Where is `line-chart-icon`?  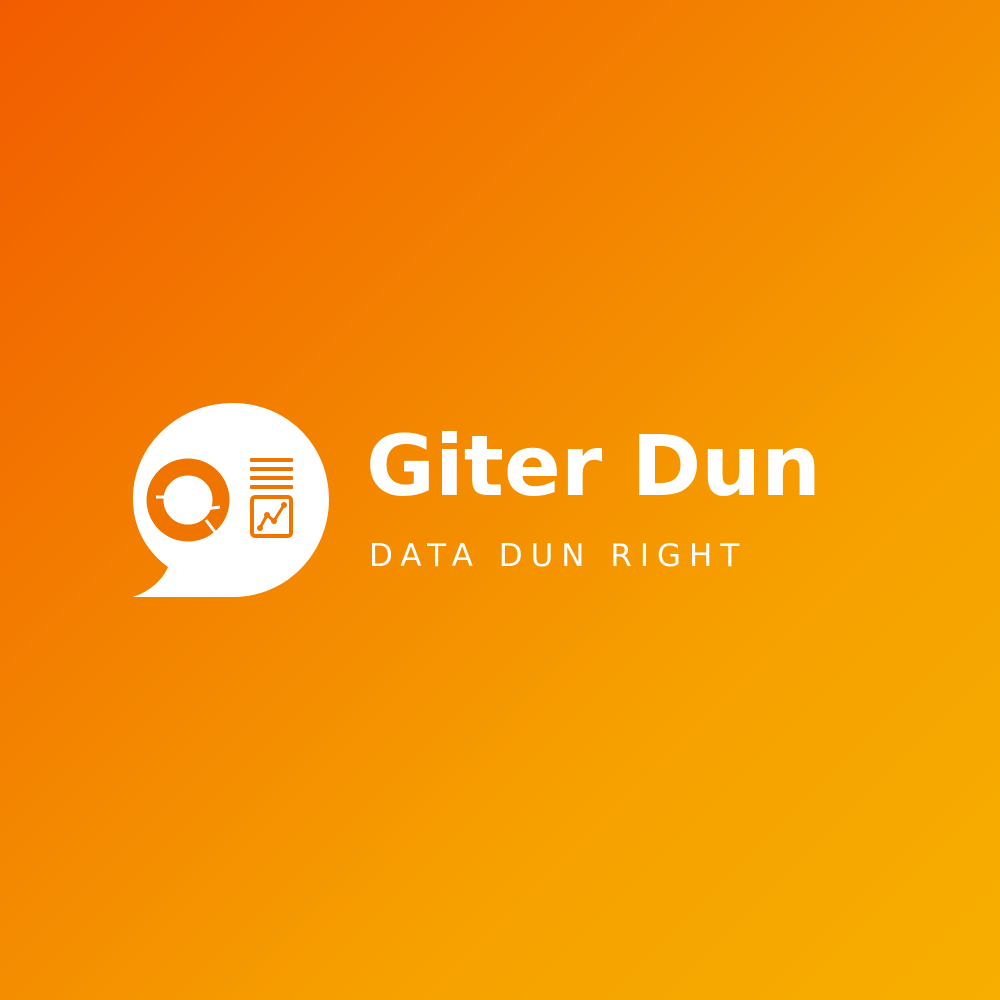
line-chart-icon is located at coordinates (271, 516).